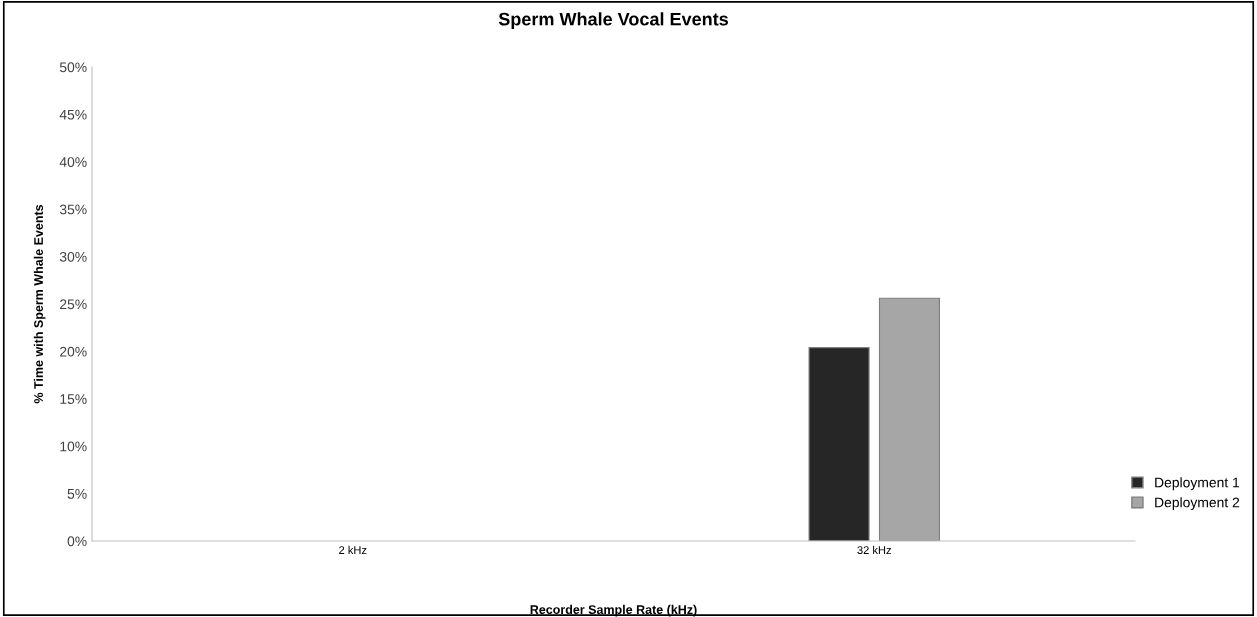 Image resolution: width=1257 pixels, height=617 pixels. Describe the element at coordinates (73, 399) in the screenshot. I see `y-tick-label: 15%` at that location.